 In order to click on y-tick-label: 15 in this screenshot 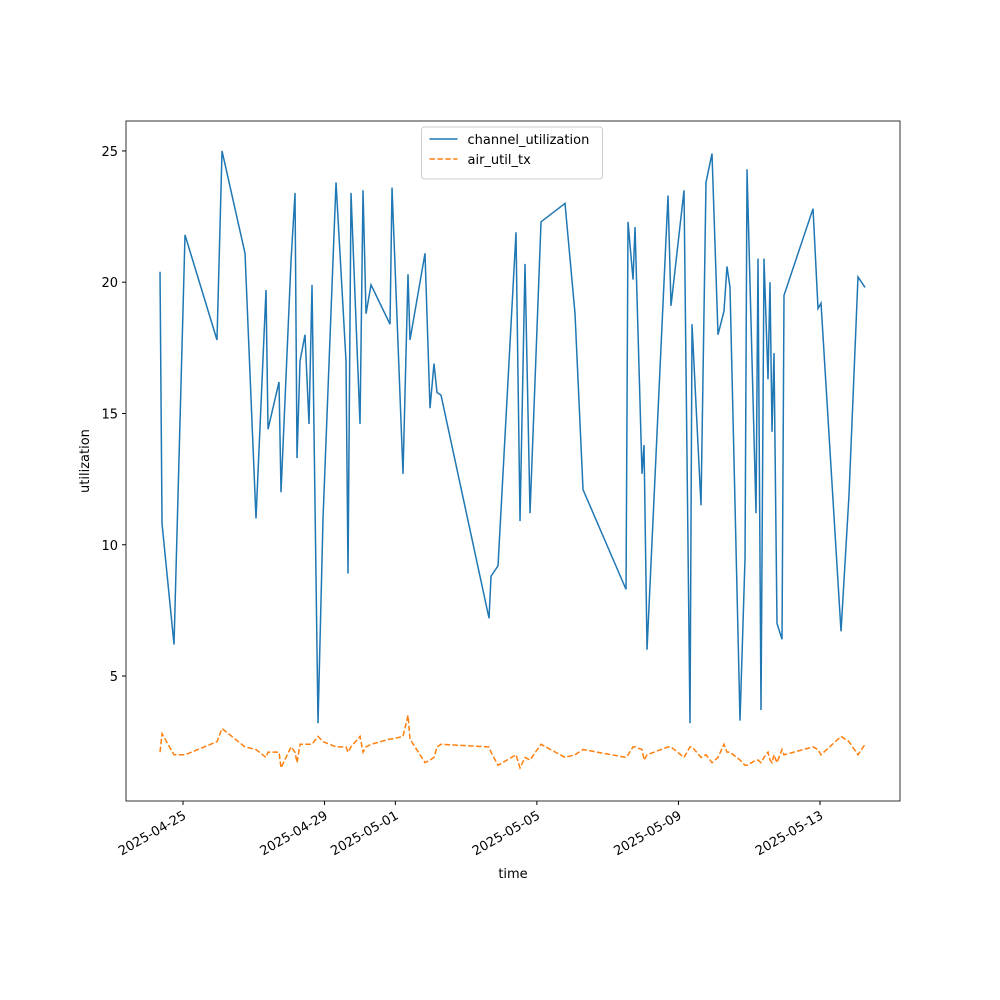, I will do `click(109, 414)`.